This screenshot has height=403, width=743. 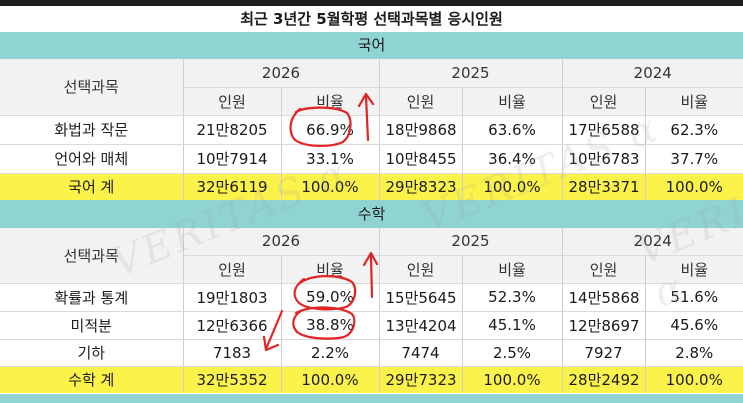 I want to click on ratio-cell: 2.5%, so click(x=512, y=353).